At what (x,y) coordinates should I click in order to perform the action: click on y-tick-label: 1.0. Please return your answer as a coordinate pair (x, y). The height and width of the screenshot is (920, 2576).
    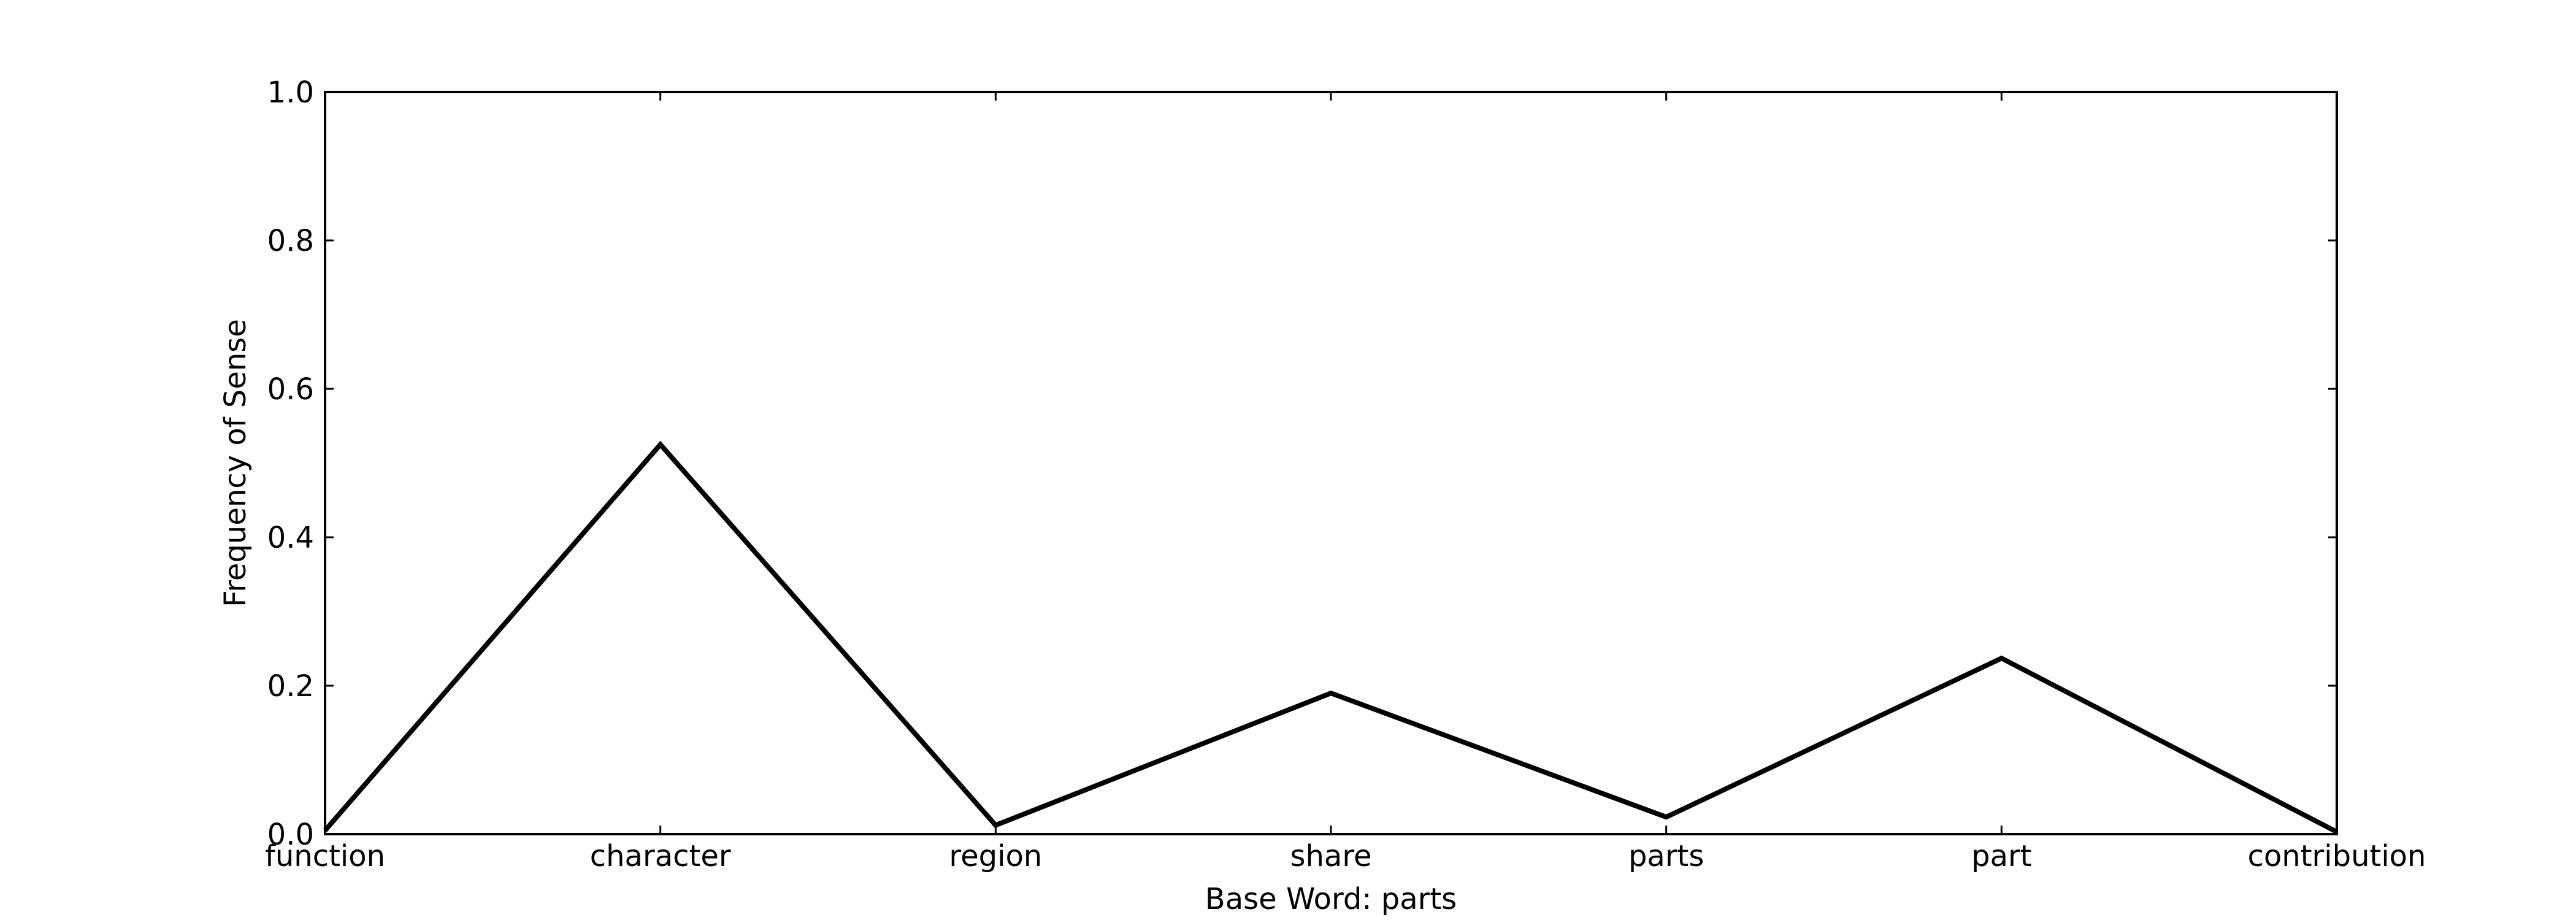
    Looking at the image, I should click on (290, 92).